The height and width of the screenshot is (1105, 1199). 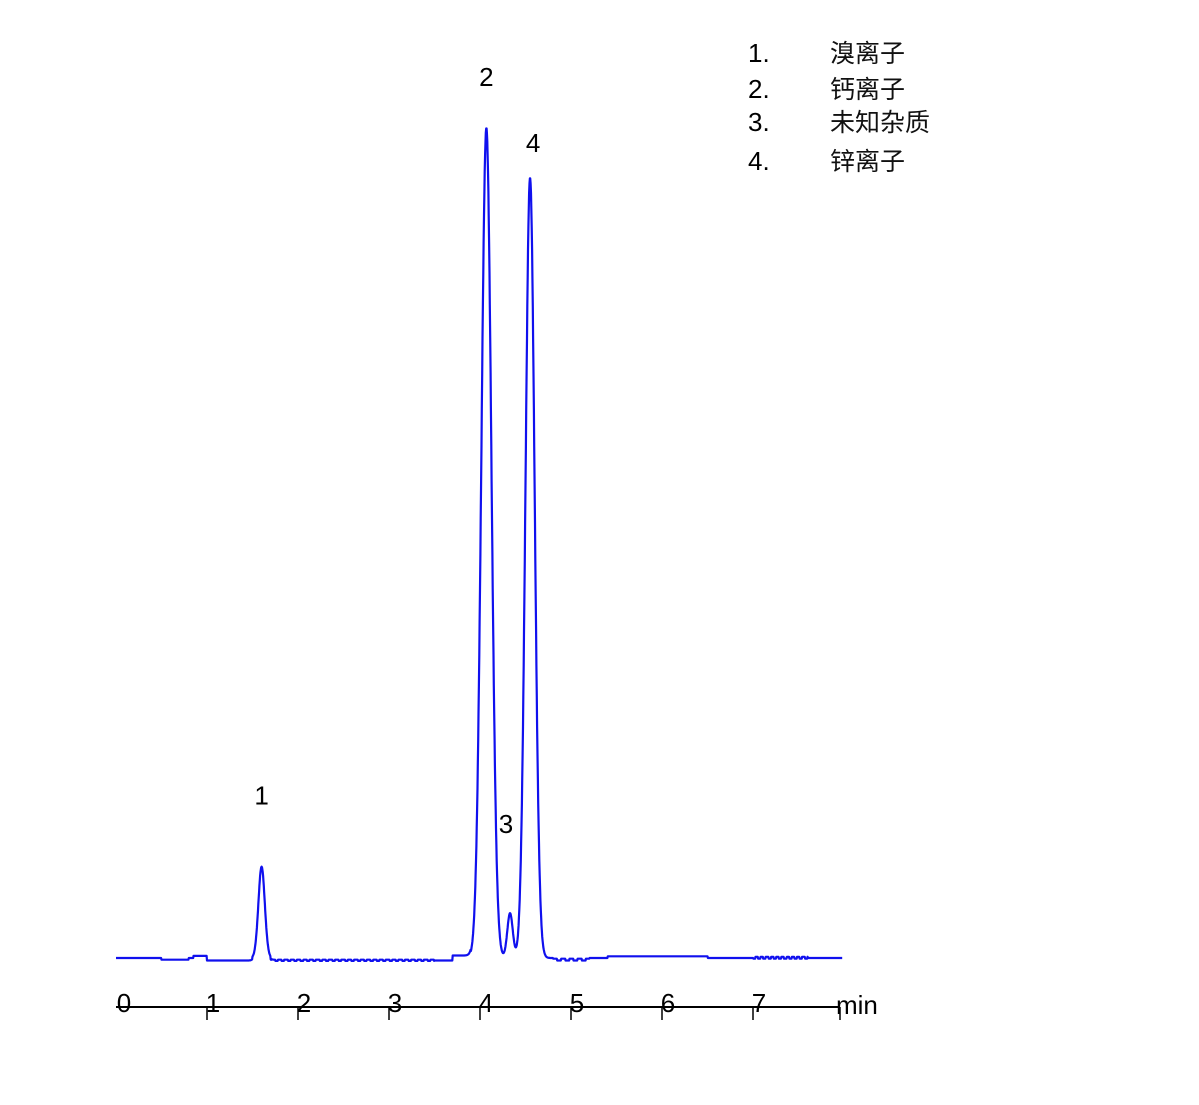 What do you see at coordinates (759, 89) in the screenshot?
I see `legend-number: 2.` at bounding box center [759, 89].